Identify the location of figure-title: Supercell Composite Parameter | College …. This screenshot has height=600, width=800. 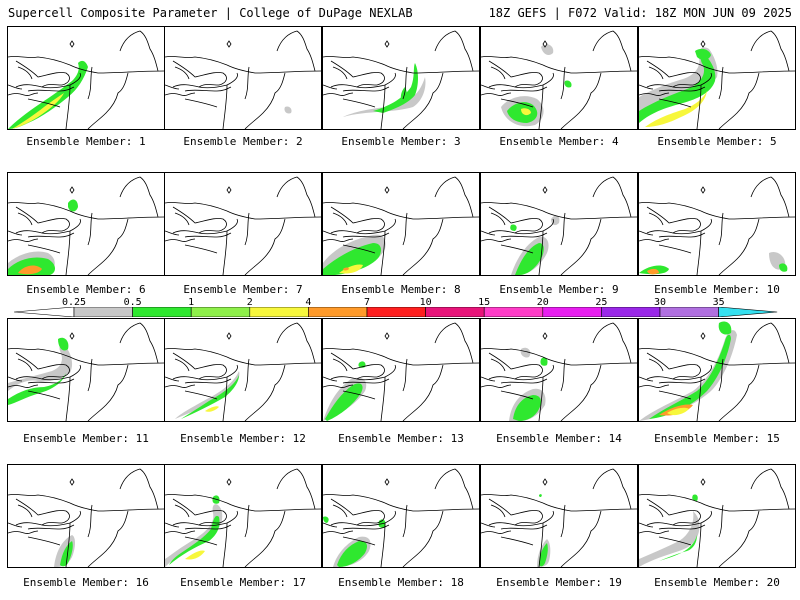
(210, 13).